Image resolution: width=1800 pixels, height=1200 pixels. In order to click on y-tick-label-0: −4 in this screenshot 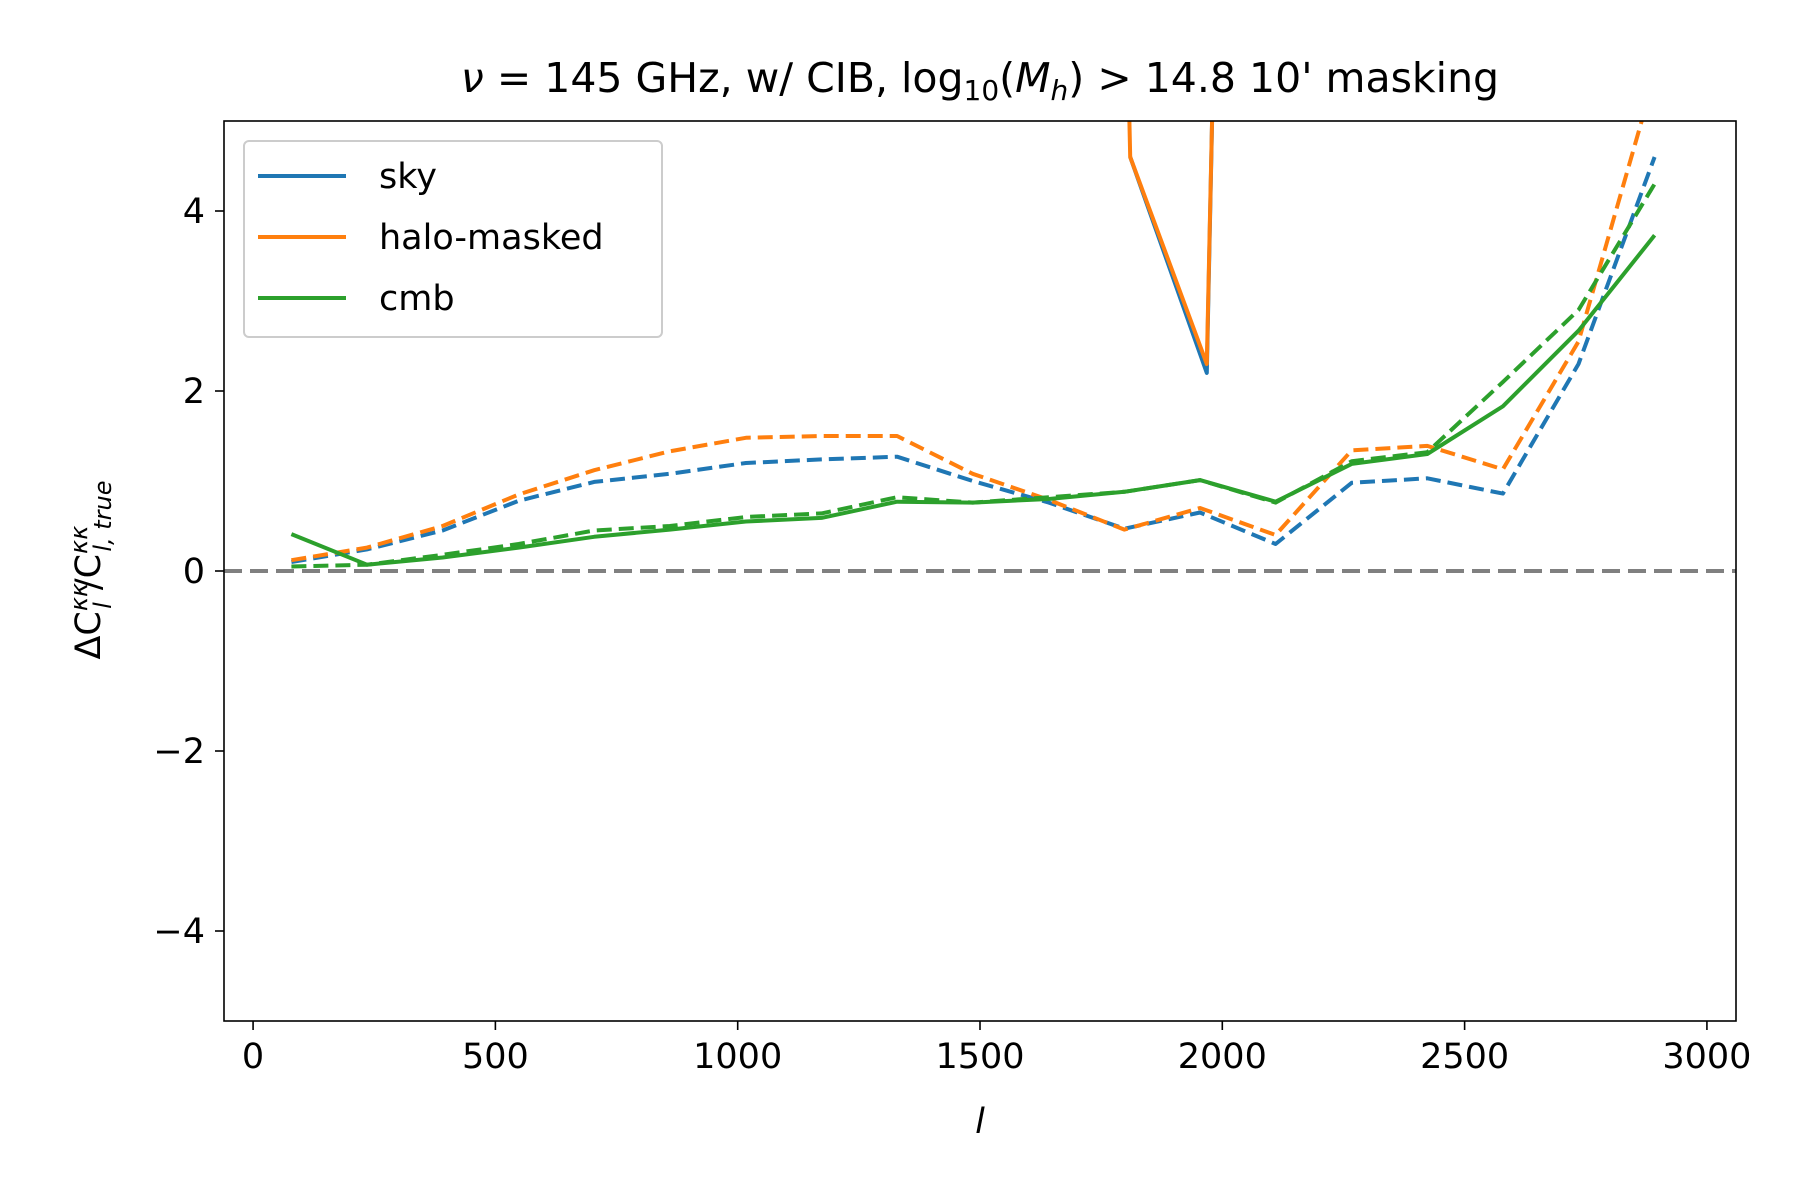, I will do `click(179, 932)`.